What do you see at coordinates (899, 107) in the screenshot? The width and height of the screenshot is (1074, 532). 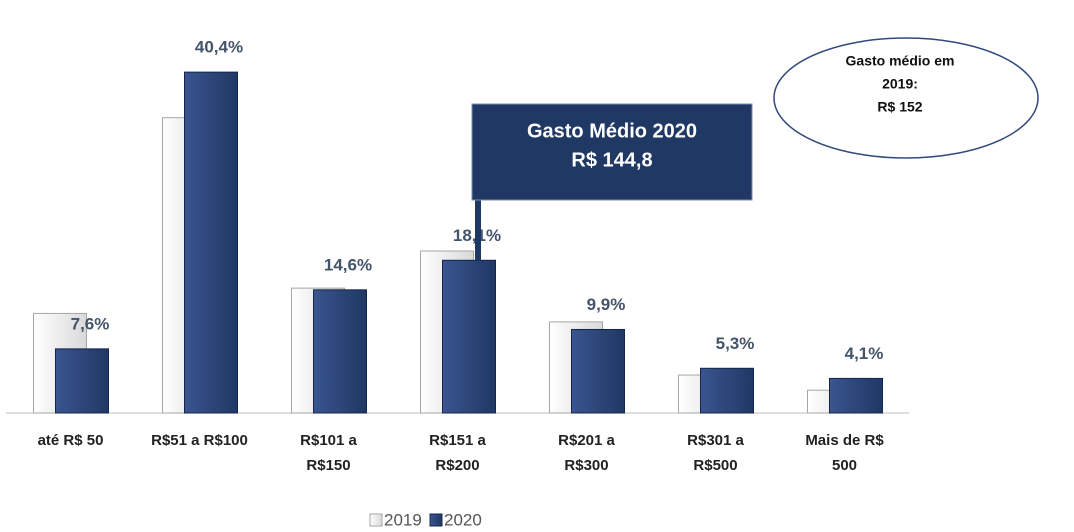 I see `annotation-text: R$ 152` at bounding box center [899, 107].